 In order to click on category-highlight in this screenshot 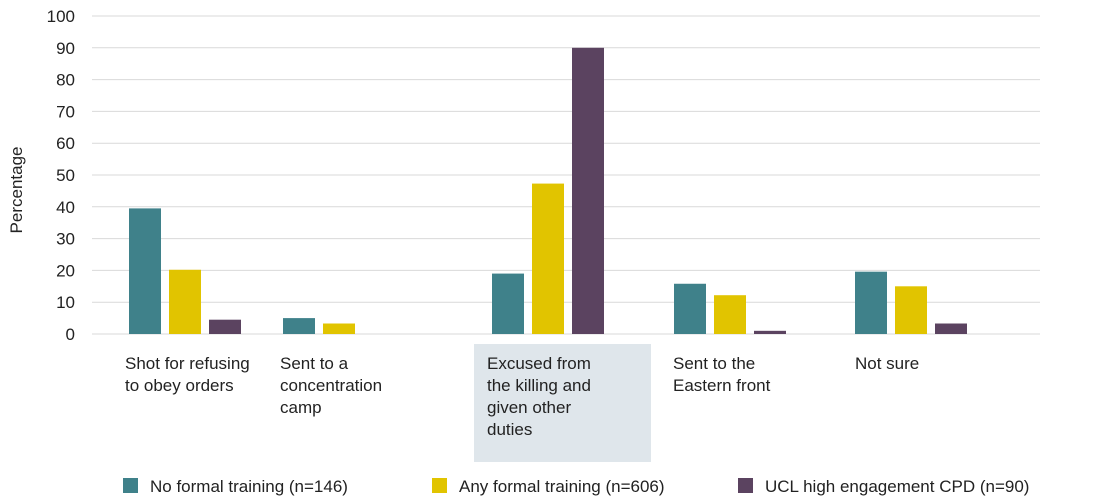, I will do `click(562, 403)`.